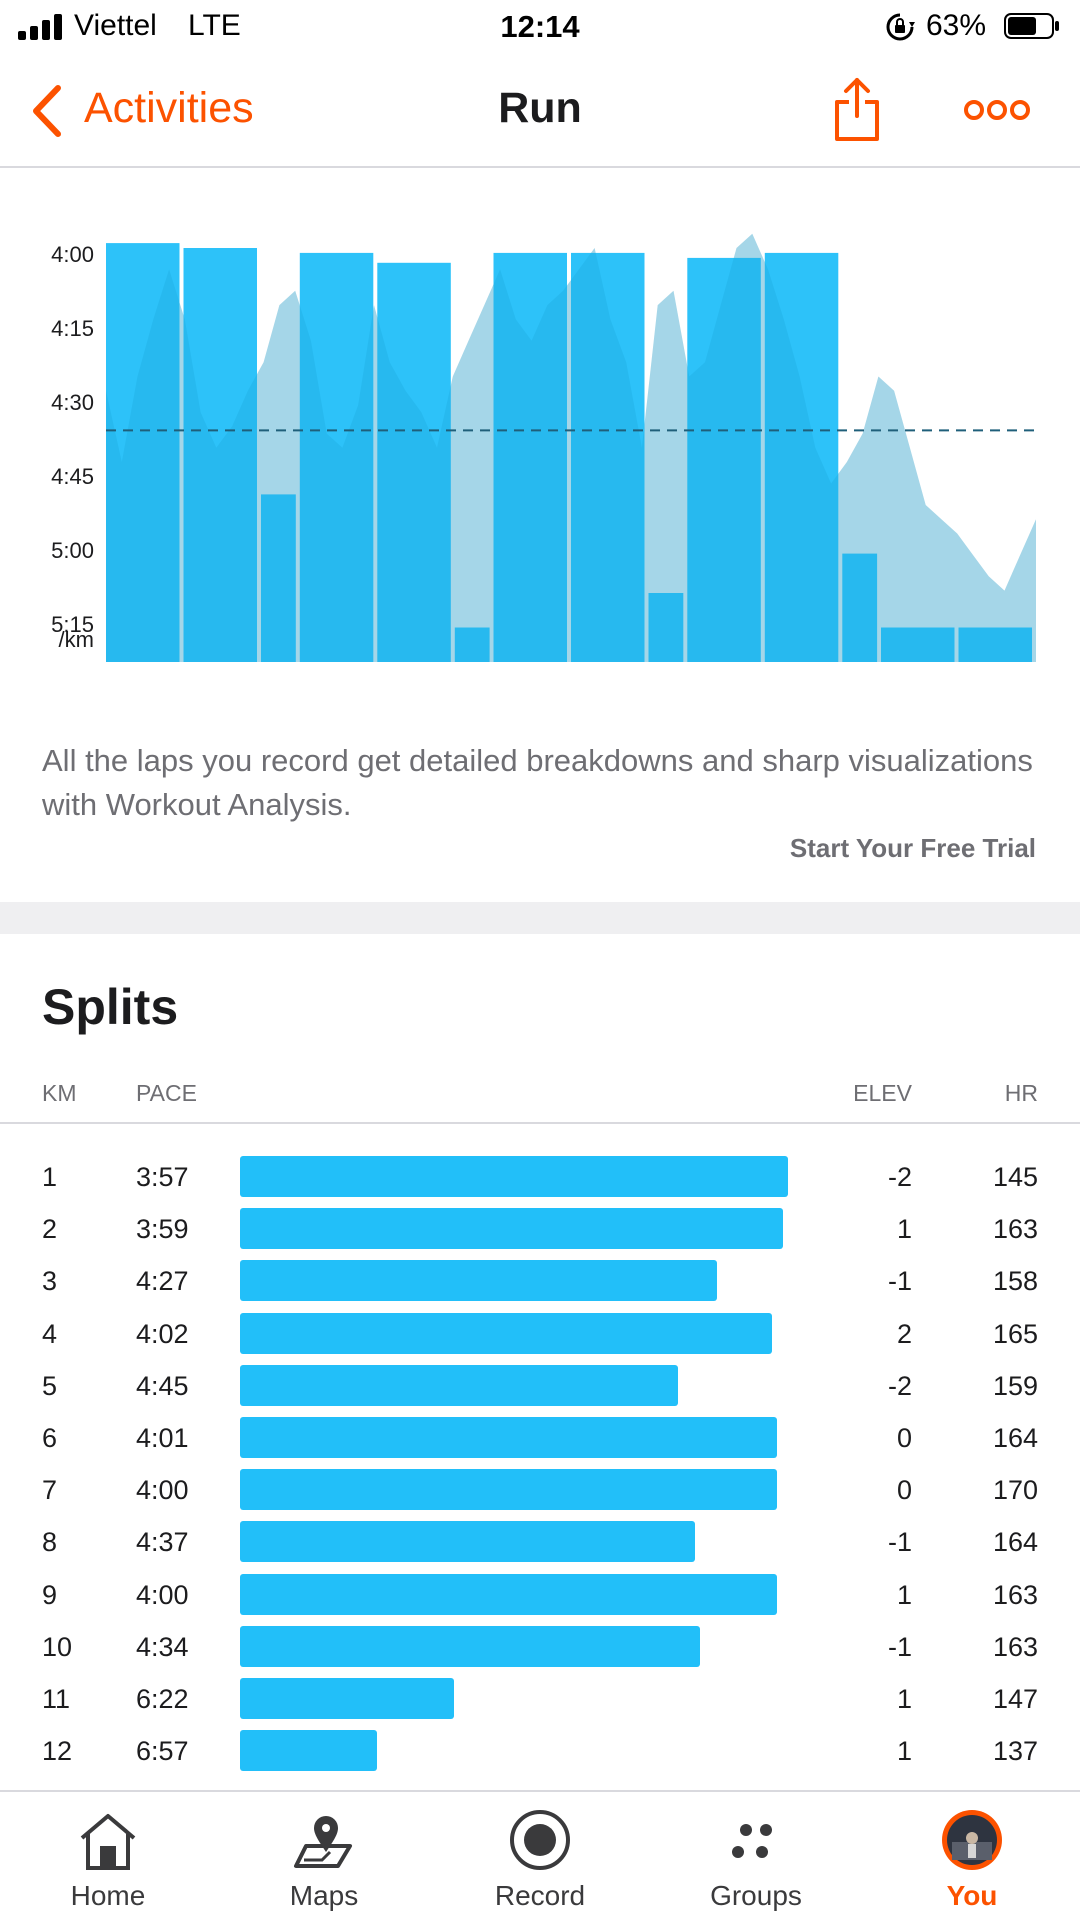 The width and height of the screenshot is (1080, 1922). I want to click on groups-icon, so click(752, 1841).